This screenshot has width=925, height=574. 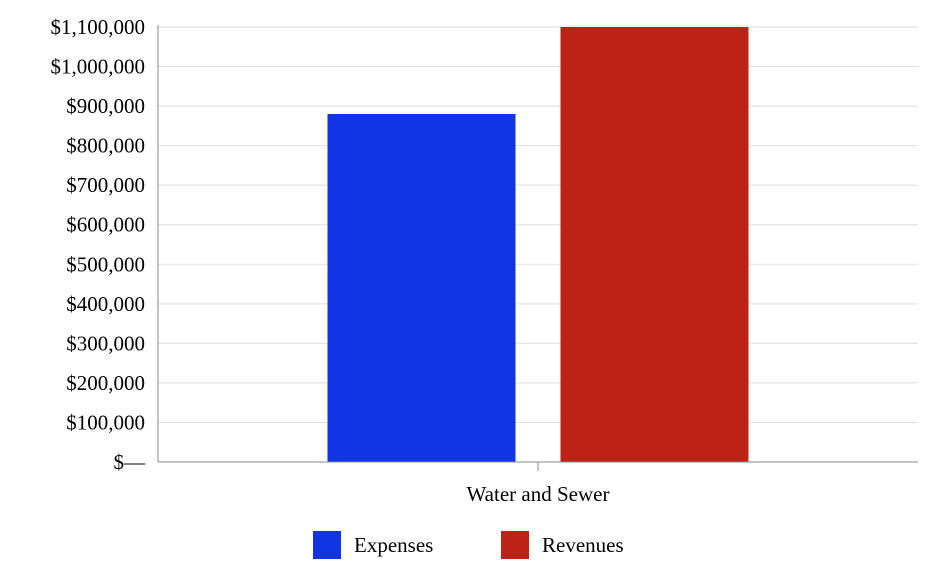 I want to click on x-axis-categories: Water and Sewer, so click(x=538, y=494).